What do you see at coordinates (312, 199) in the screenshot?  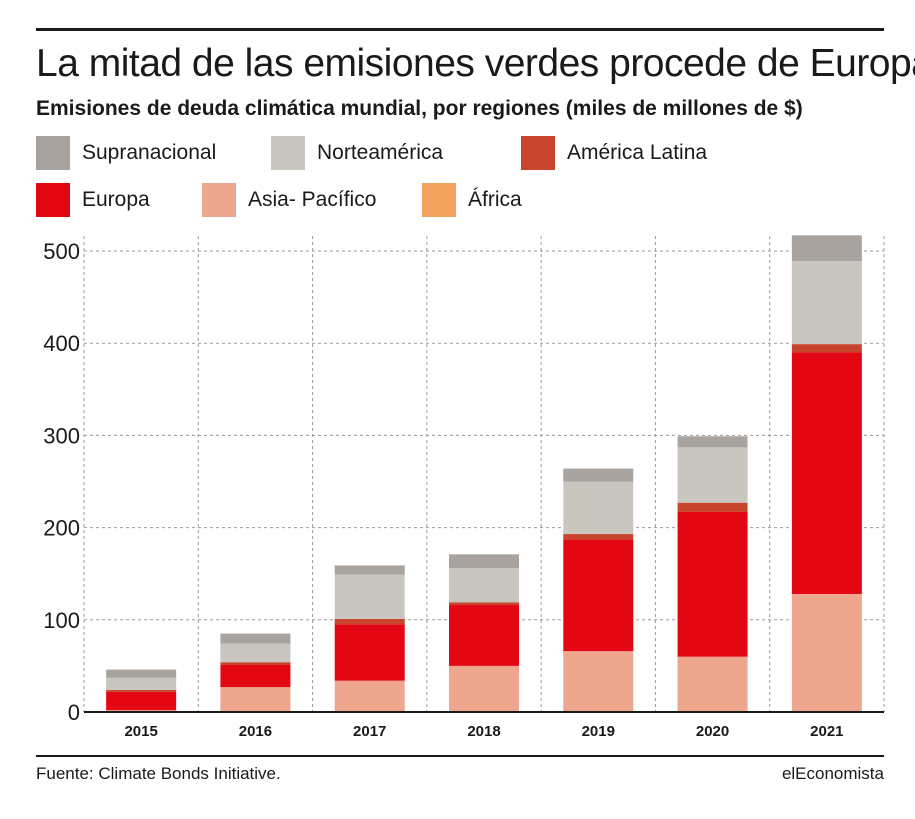 I see `legend-label-asia-pacifico: Asia- Pacífico` at bounding box center [312, 199].